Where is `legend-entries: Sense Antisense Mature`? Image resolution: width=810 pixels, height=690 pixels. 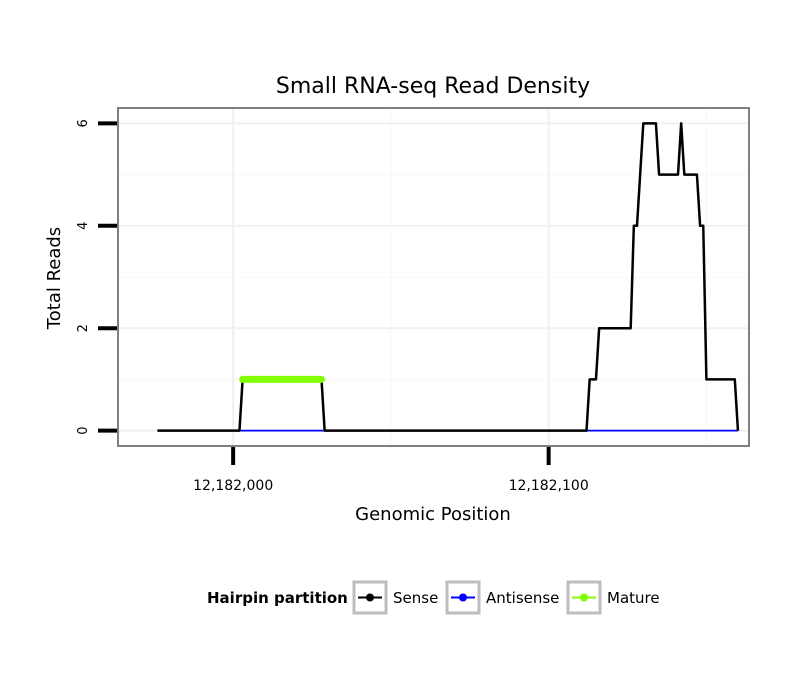 legend-entries: Sense Antisense Mature is located at coordinates (506, 597).